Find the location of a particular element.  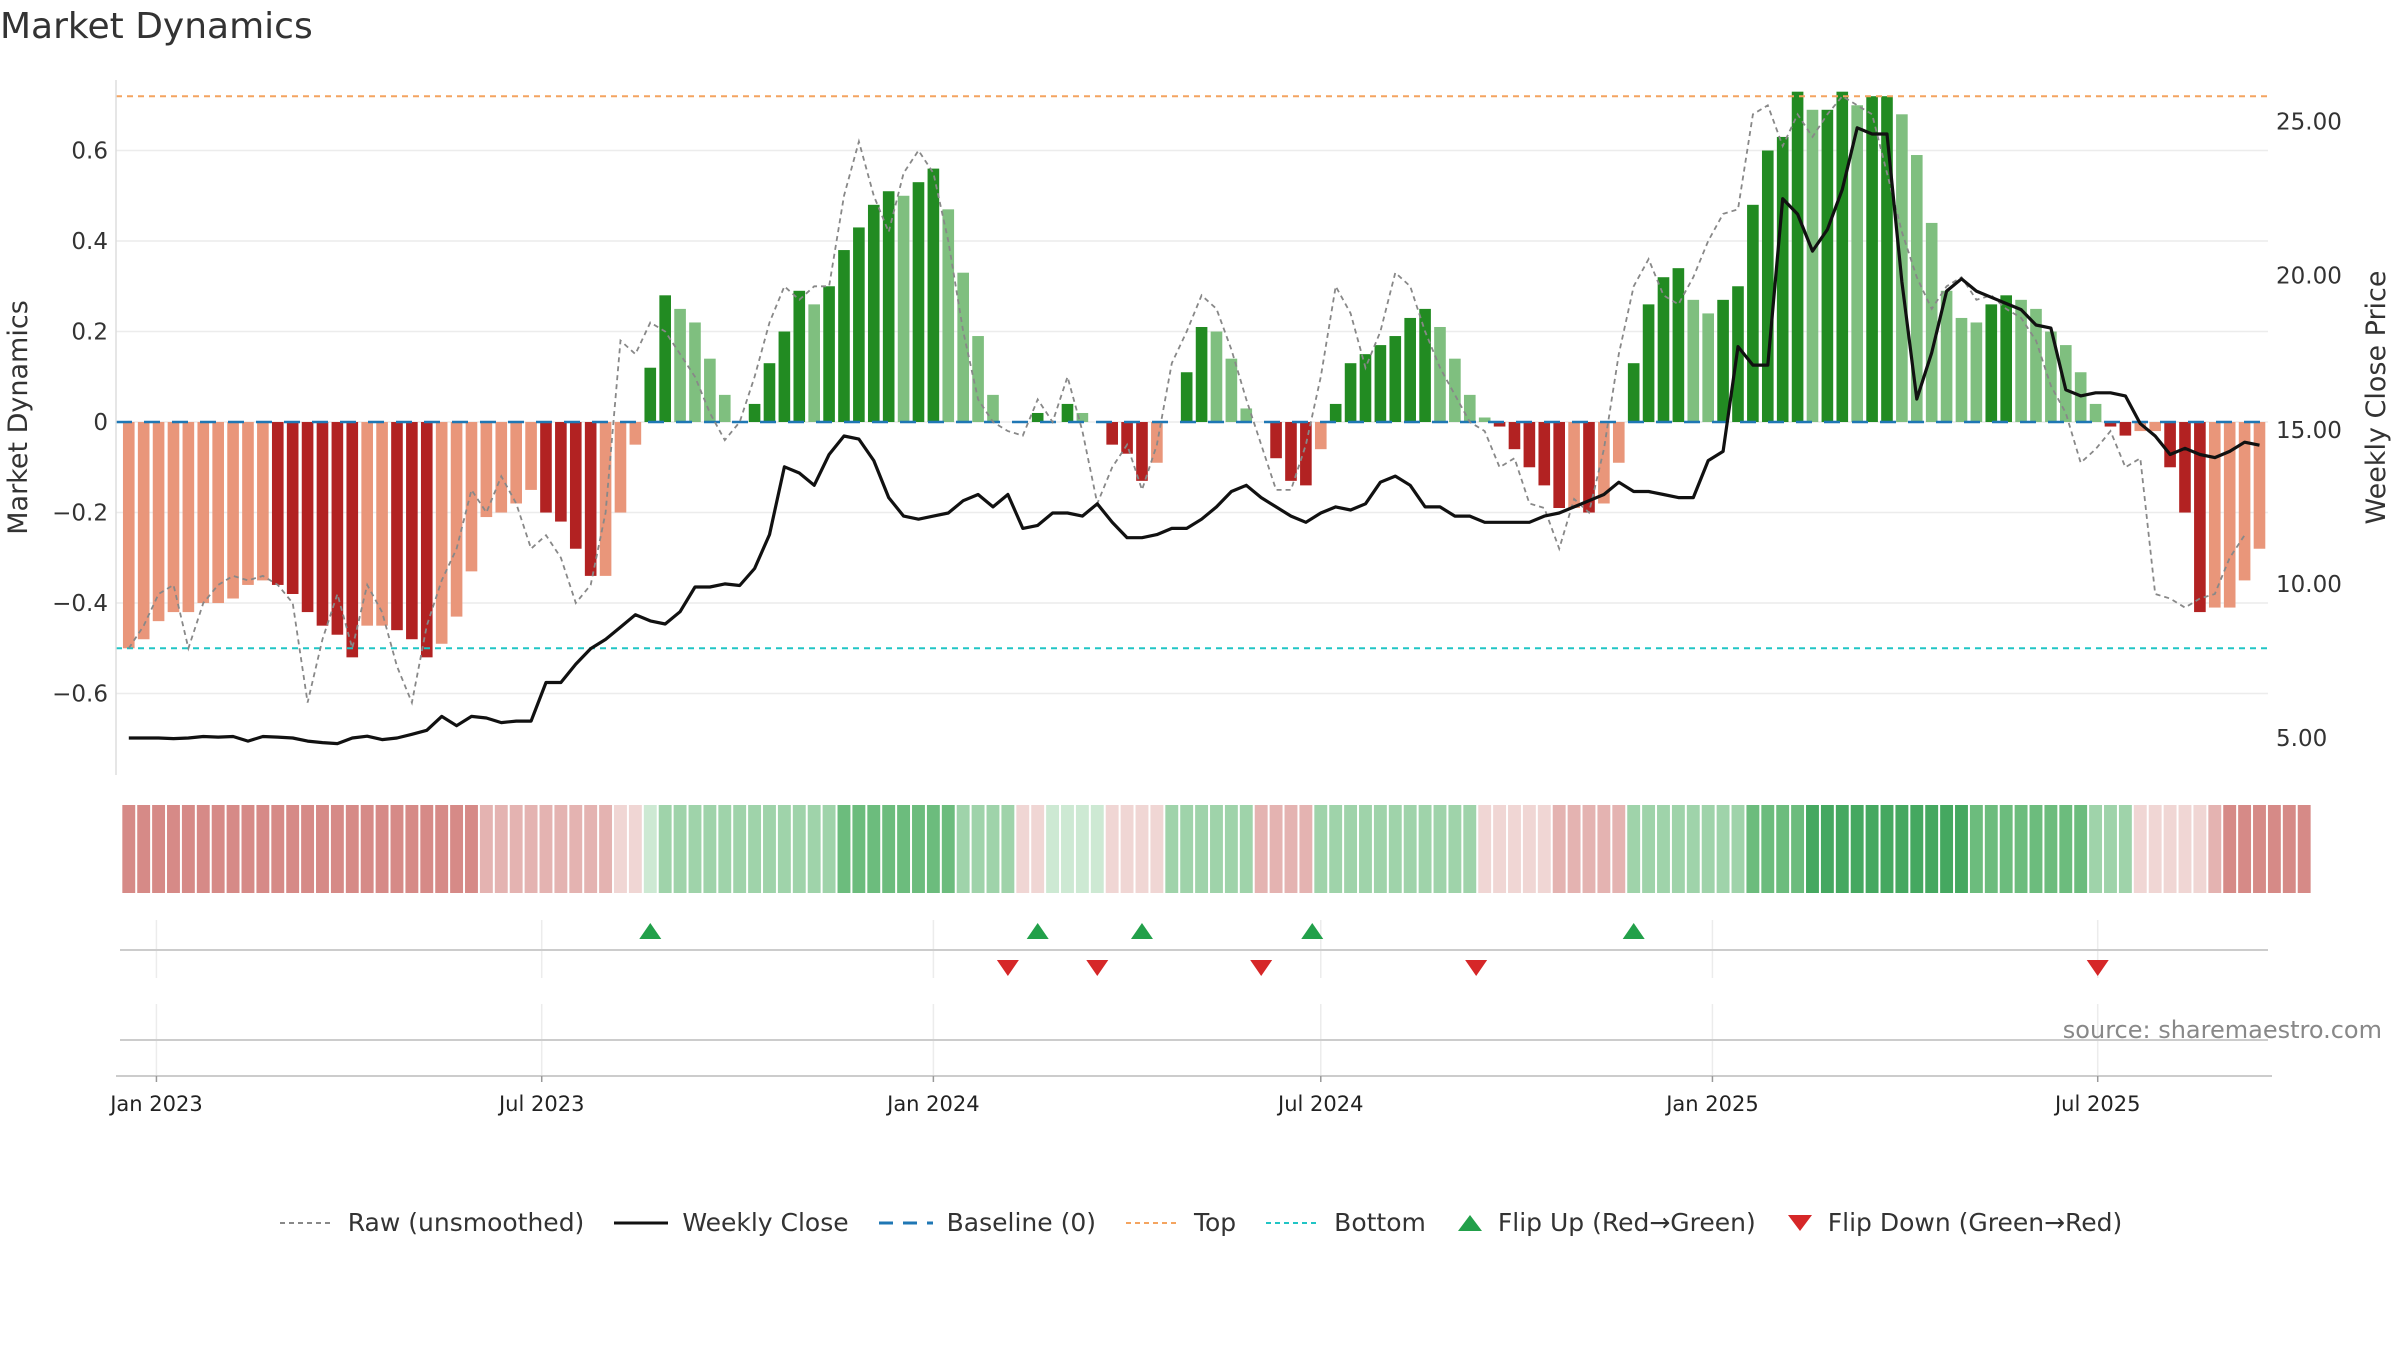

x-tick-label: Jan 2023 is located at coordinates (155, 1104).